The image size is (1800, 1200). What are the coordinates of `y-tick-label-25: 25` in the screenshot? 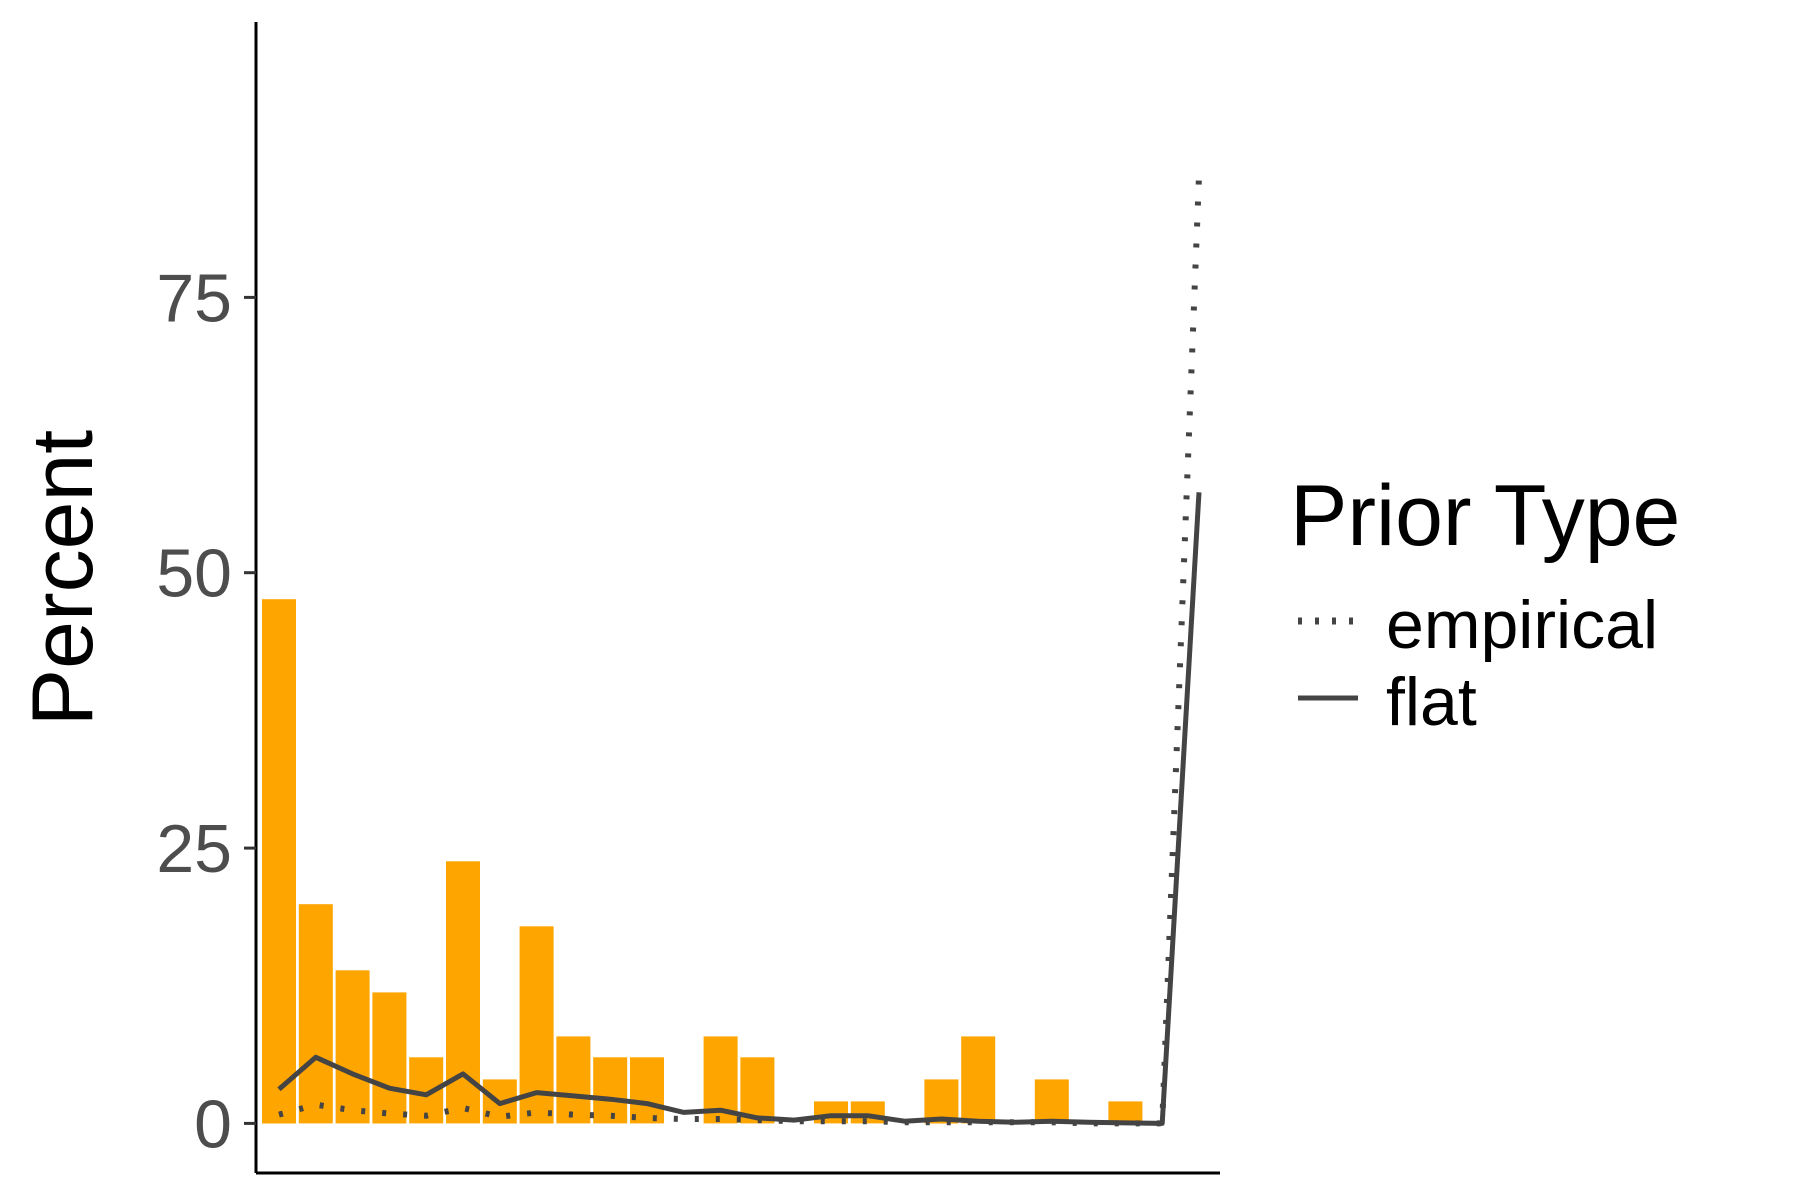 It's located at (194, 849).